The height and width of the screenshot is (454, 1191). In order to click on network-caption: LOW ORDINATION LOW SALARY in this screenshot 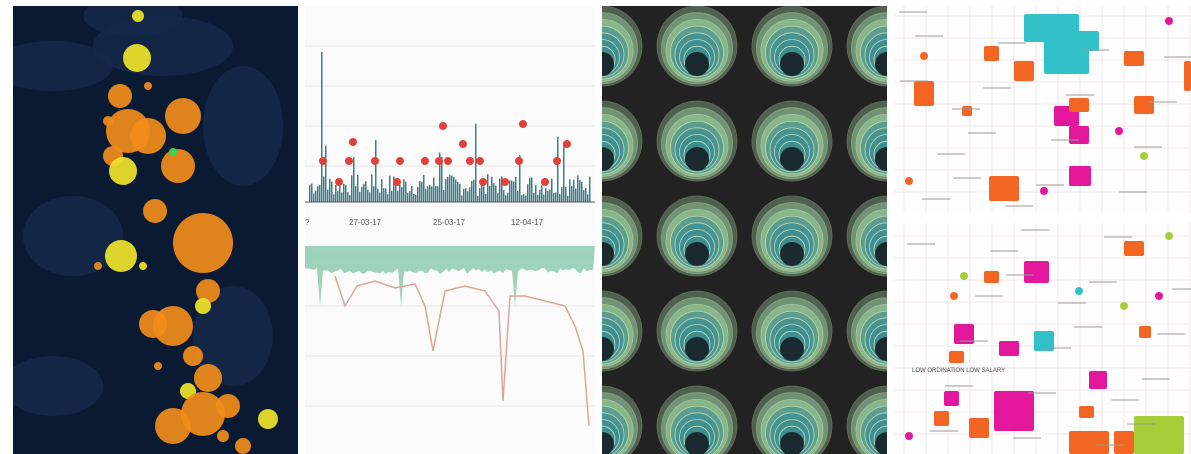, I will do `click(959, 371)`.